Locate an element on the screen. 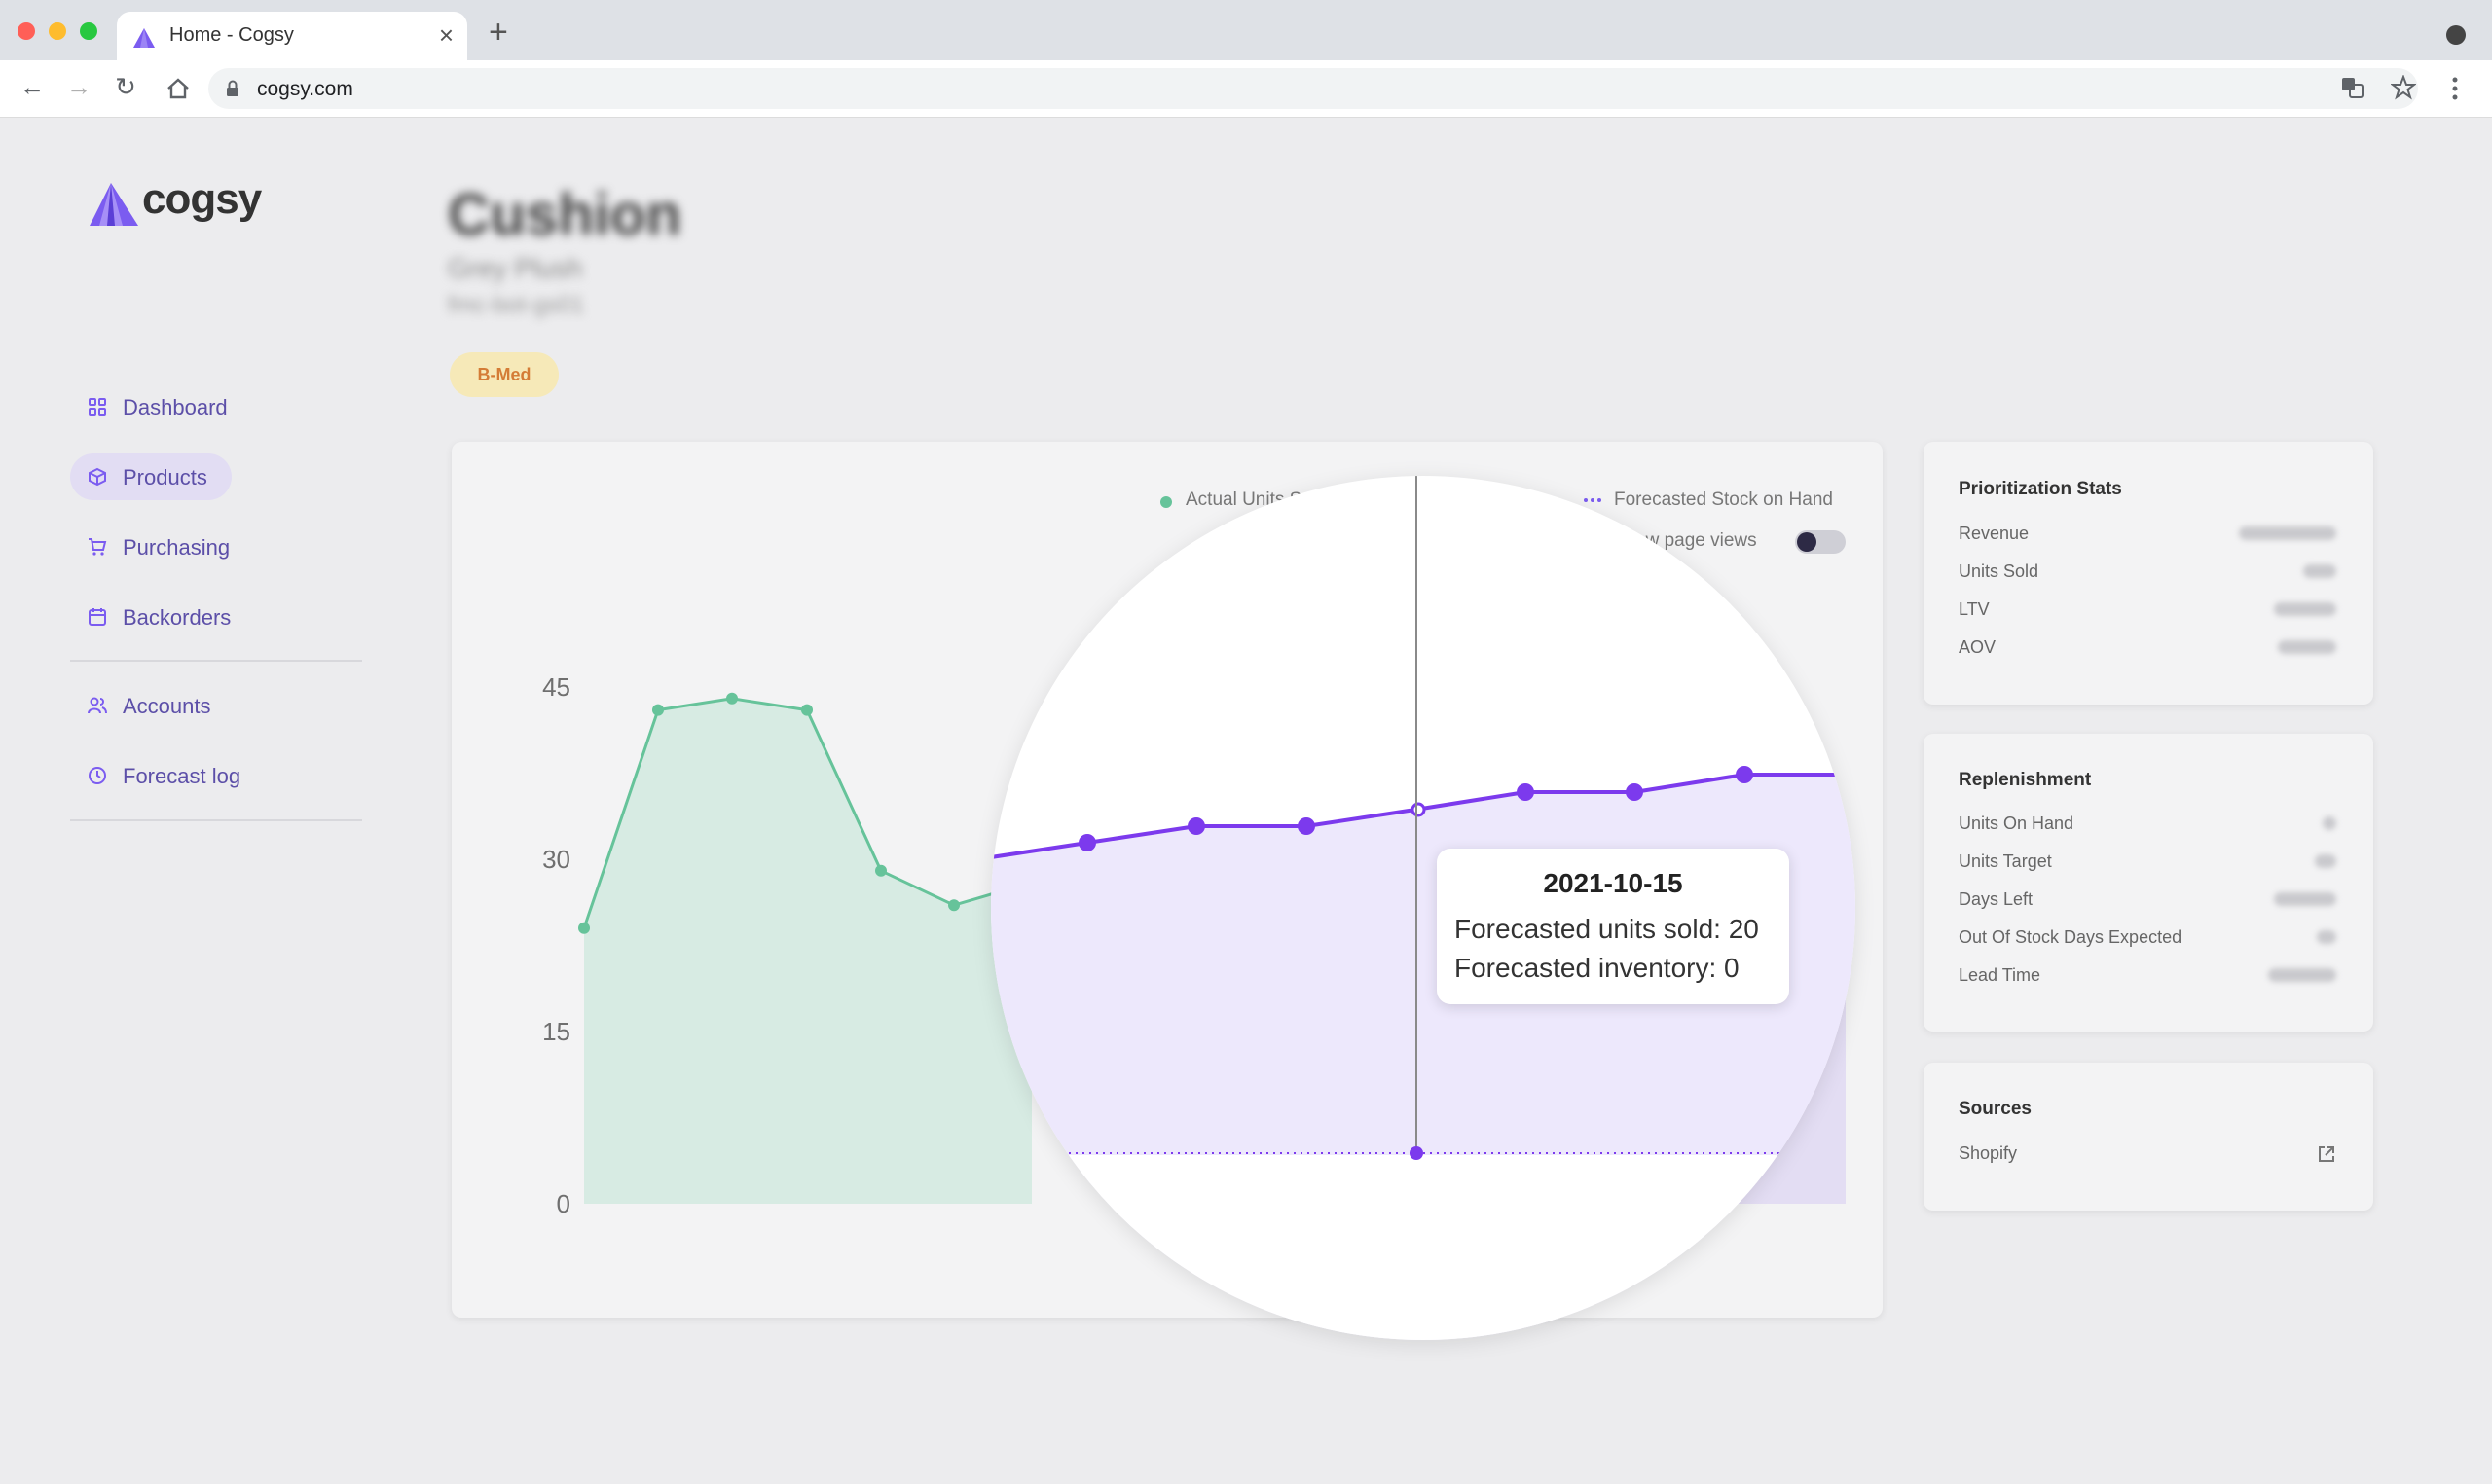  stat-value-revenue is located at coordinates (2287, 533).